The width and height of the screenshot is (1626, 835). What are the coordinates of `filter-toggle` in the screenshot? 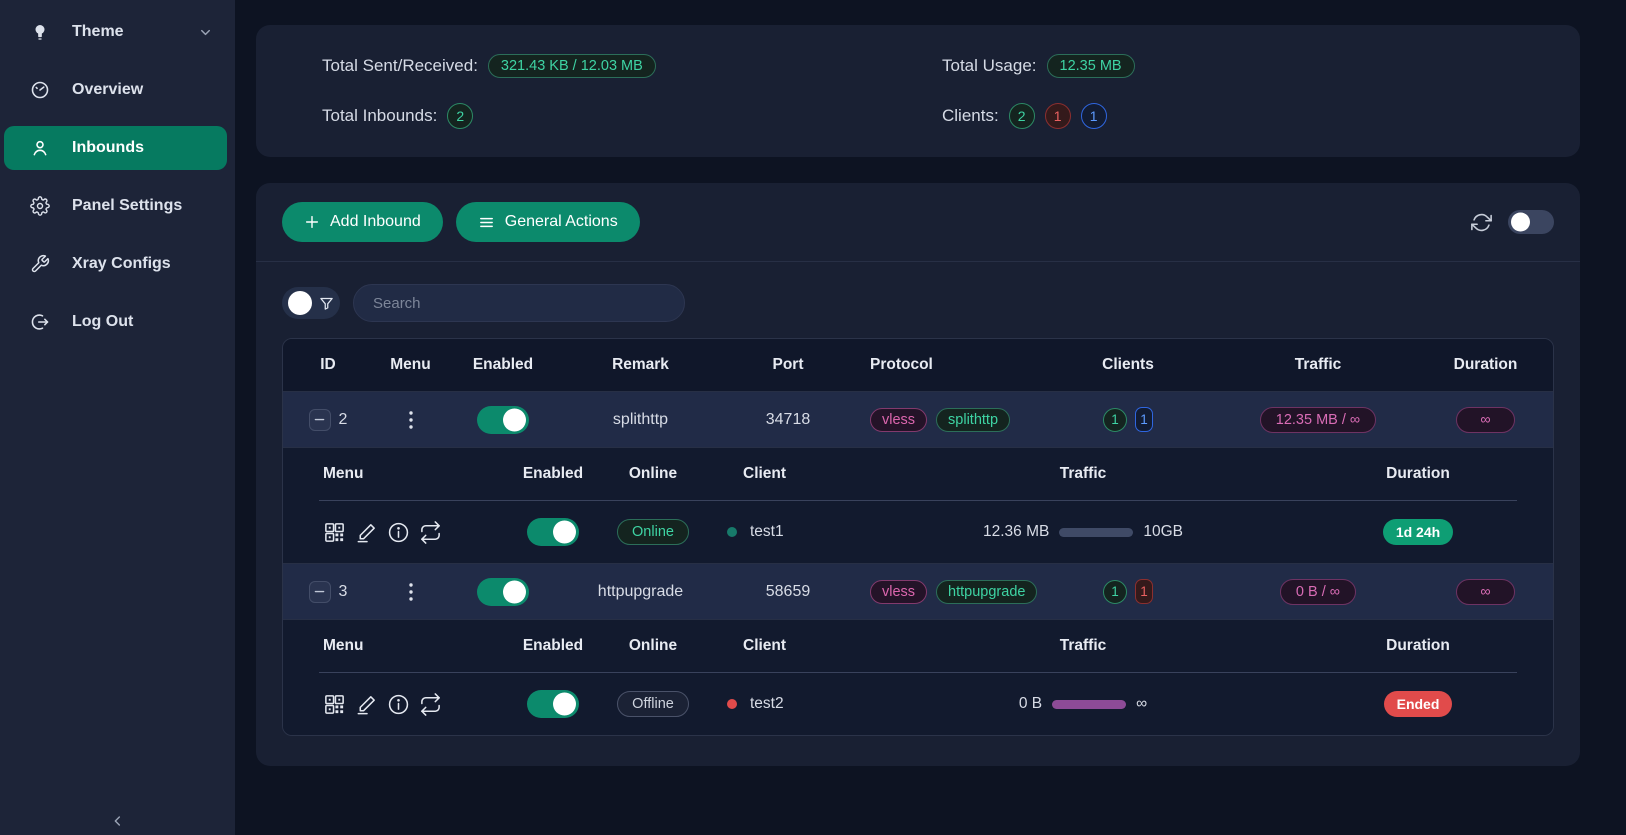 It's located at (311, 303).